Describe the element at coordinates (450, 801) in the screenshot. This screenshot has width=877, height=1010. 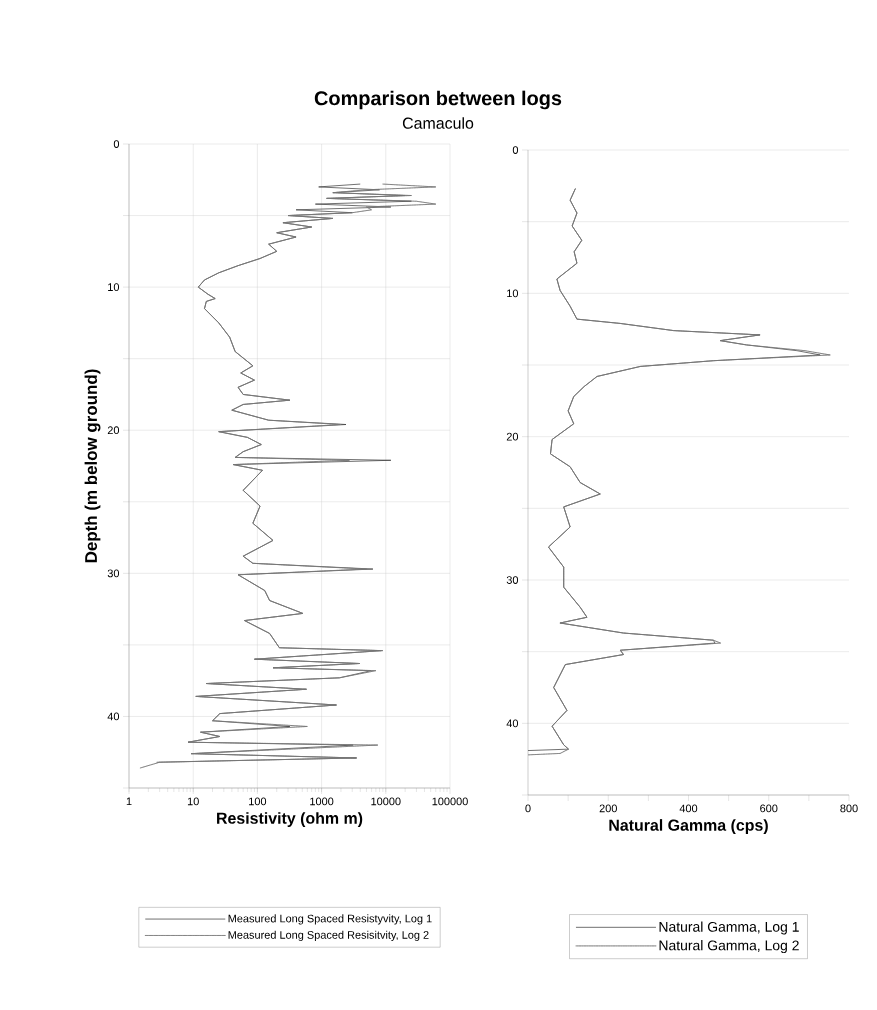
I see `x-tick-label: 100000` at that location.